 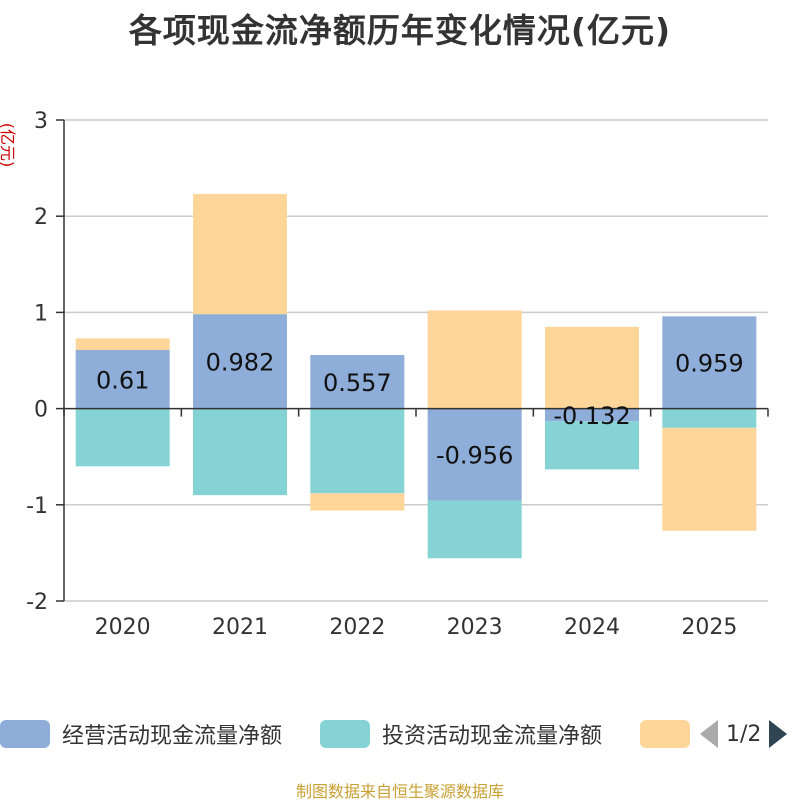 I want to click on bar-series0-2022, so click(x=357, y=382).